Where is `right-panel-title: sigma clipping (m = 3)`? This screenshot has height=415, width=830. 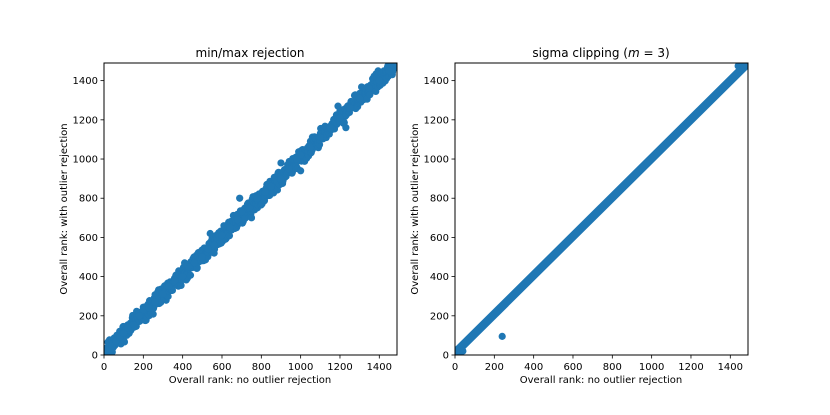
right-panel-title: sigma clipping (m = 3) is located at coordinates (600, 53).